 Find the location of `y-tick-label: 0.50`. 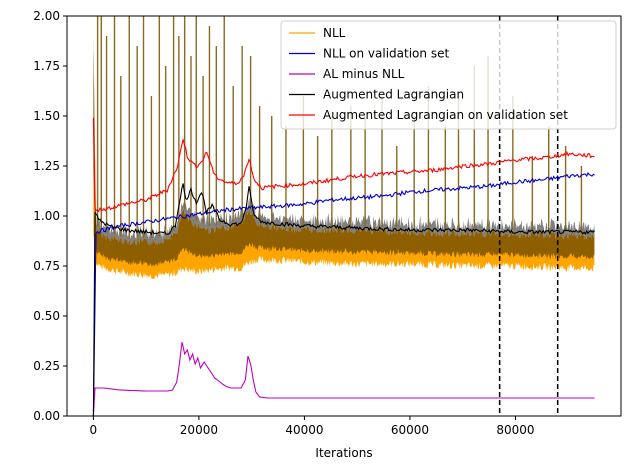

y-tick-label: 0.50 is located at coordinates (46, 316).